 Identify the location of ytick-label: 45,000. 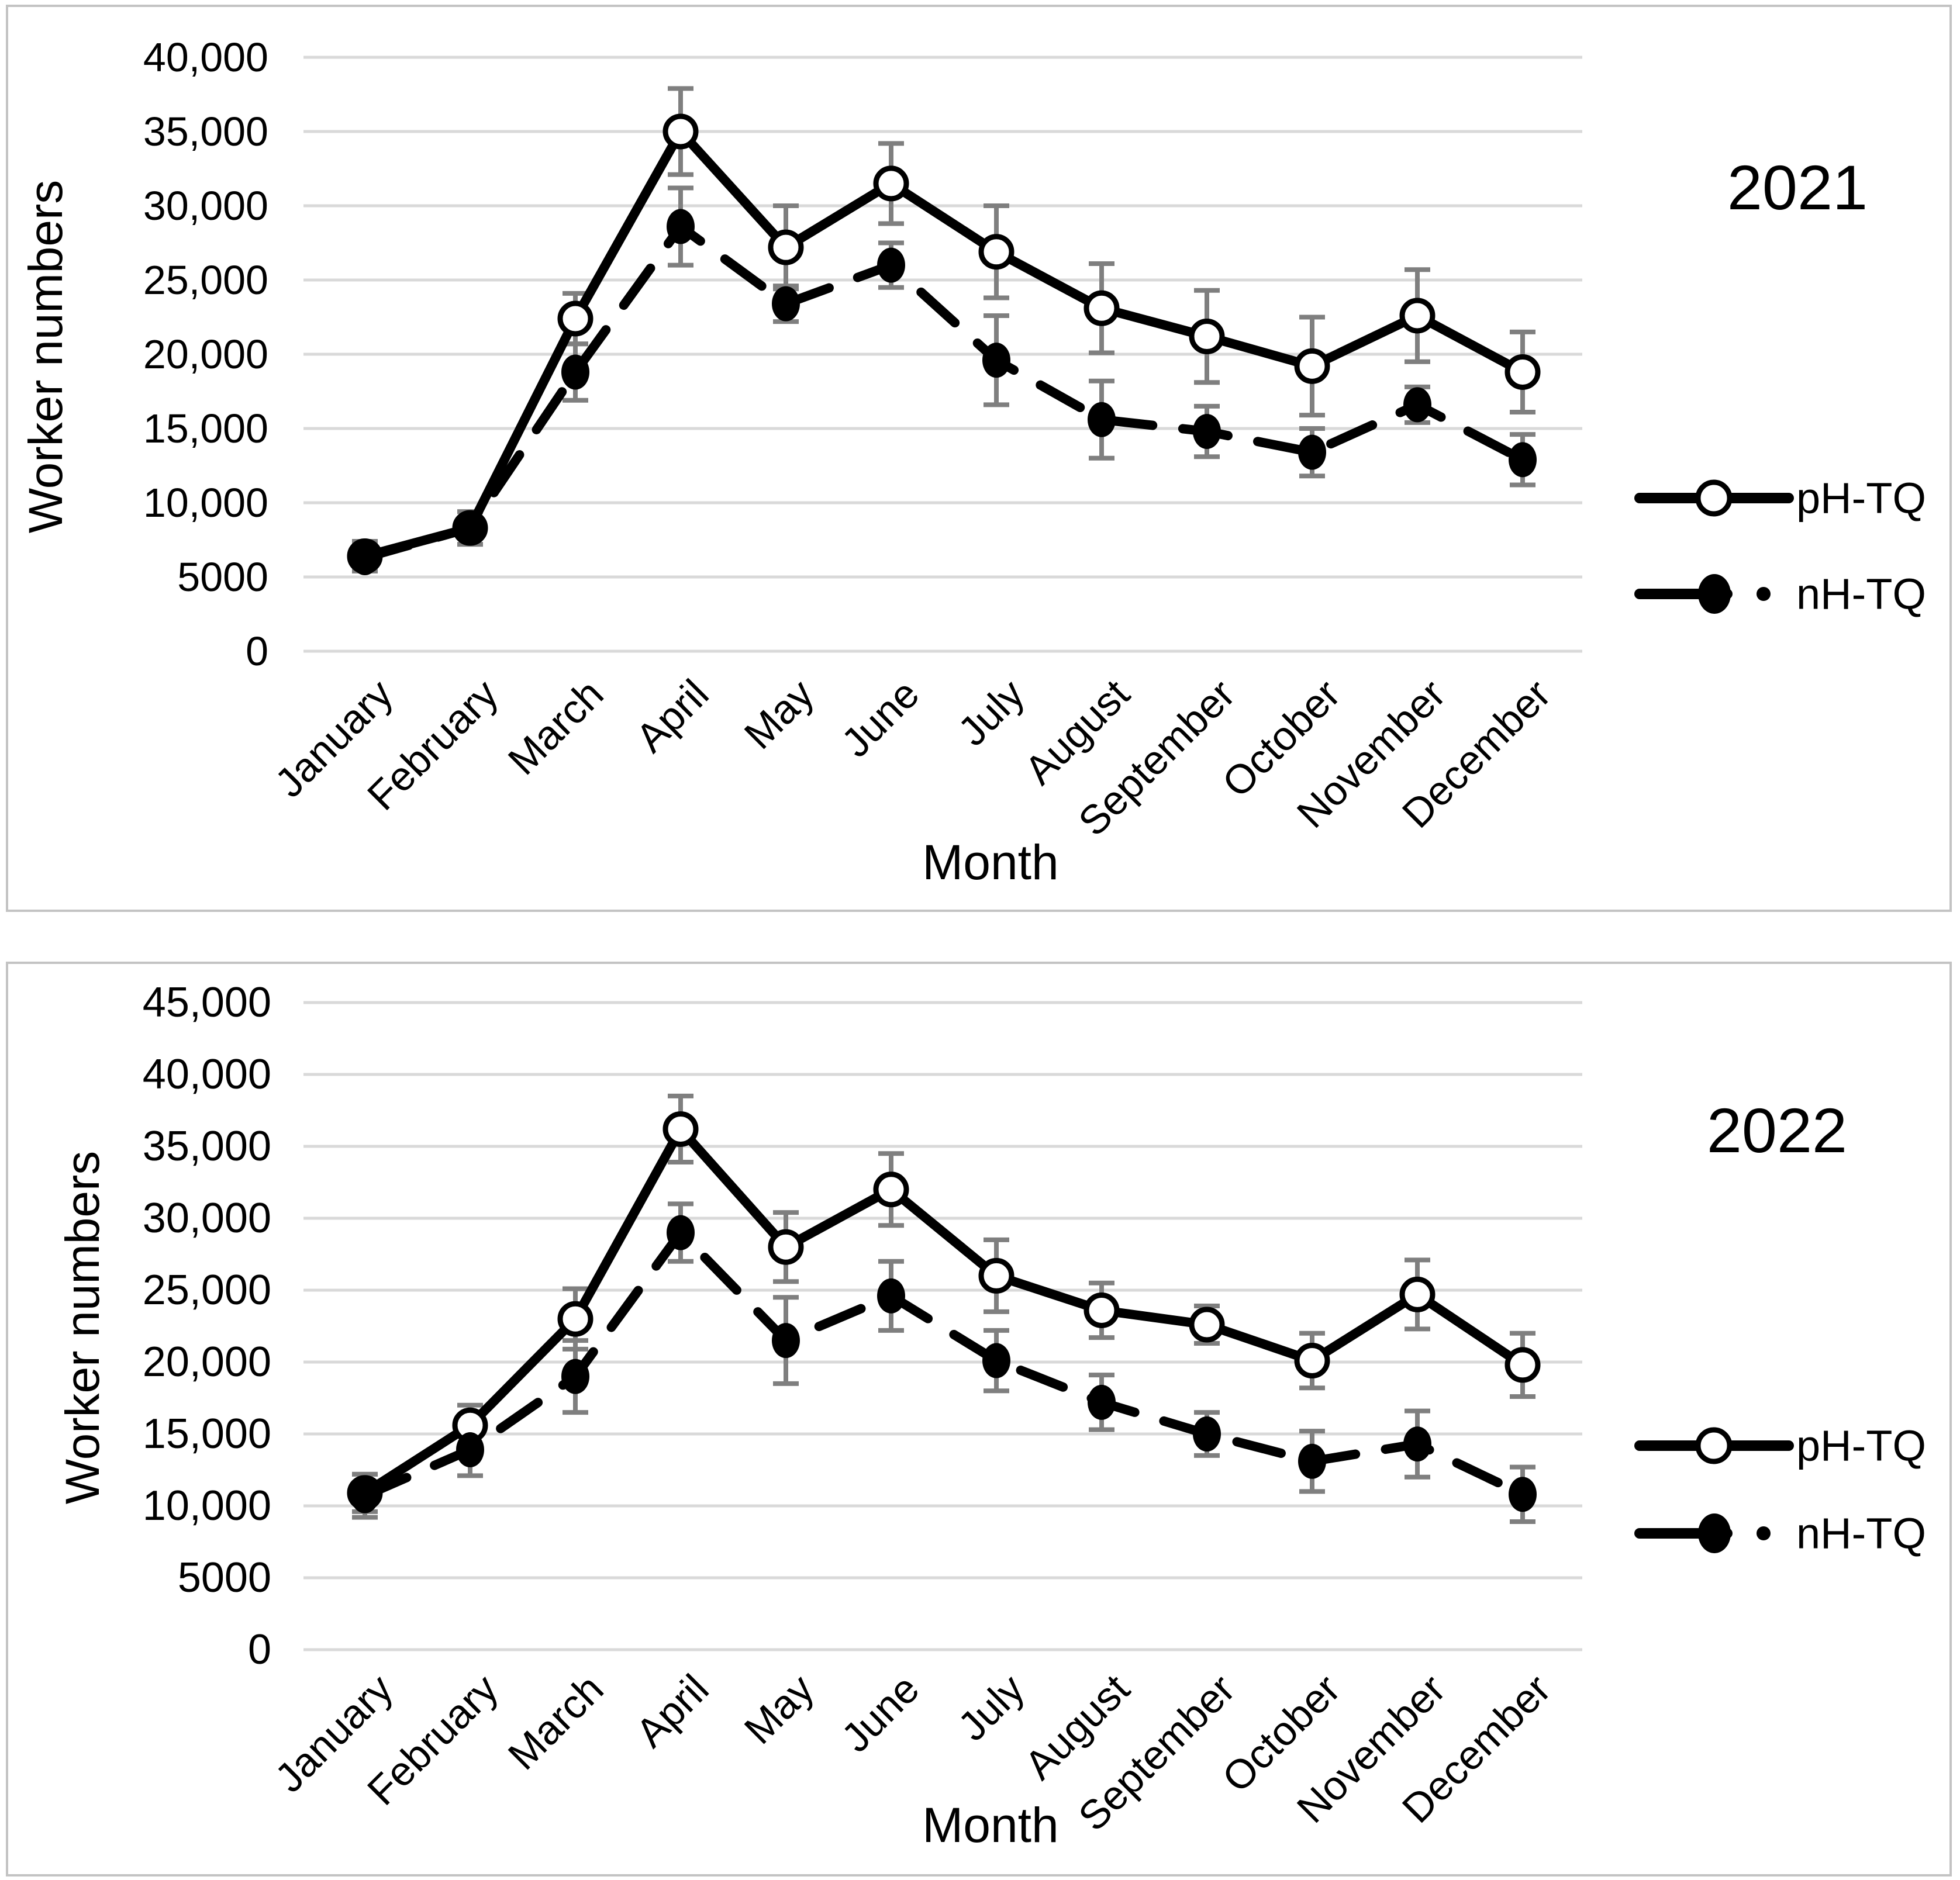
(207, 1002).